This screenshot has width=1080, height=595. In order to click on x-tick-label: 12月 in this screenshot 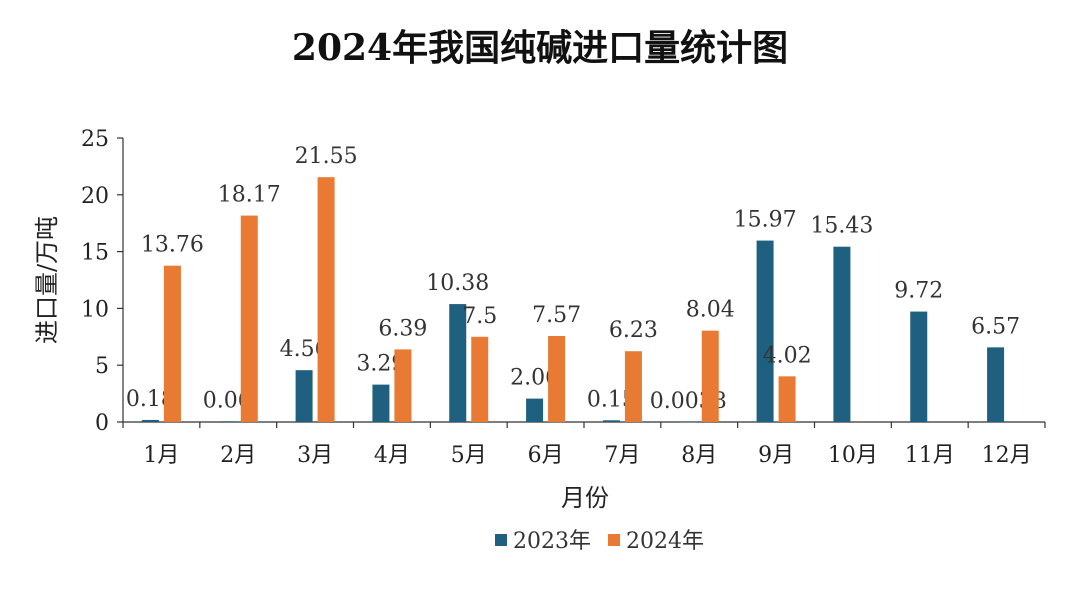, I will do `click(1007, 455)`.